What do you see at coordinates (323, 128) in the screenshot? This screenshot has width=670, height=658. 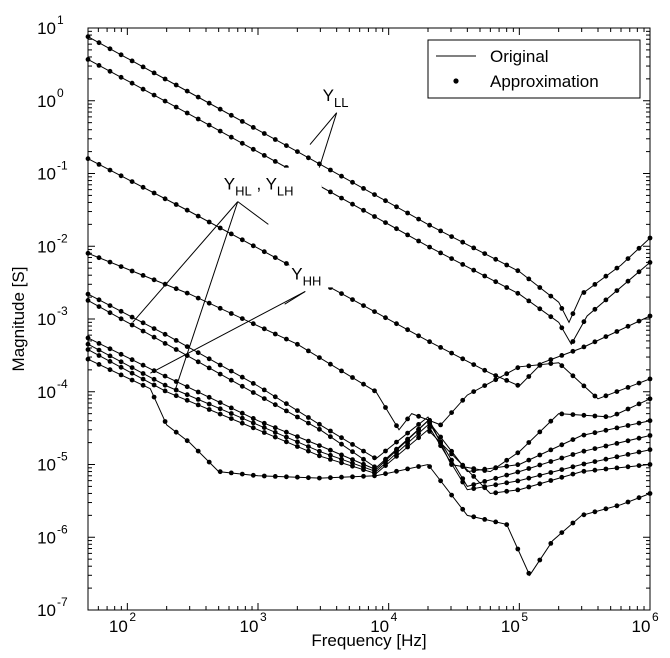 I see `annotation-pointer` at bounding box center [323, 128].